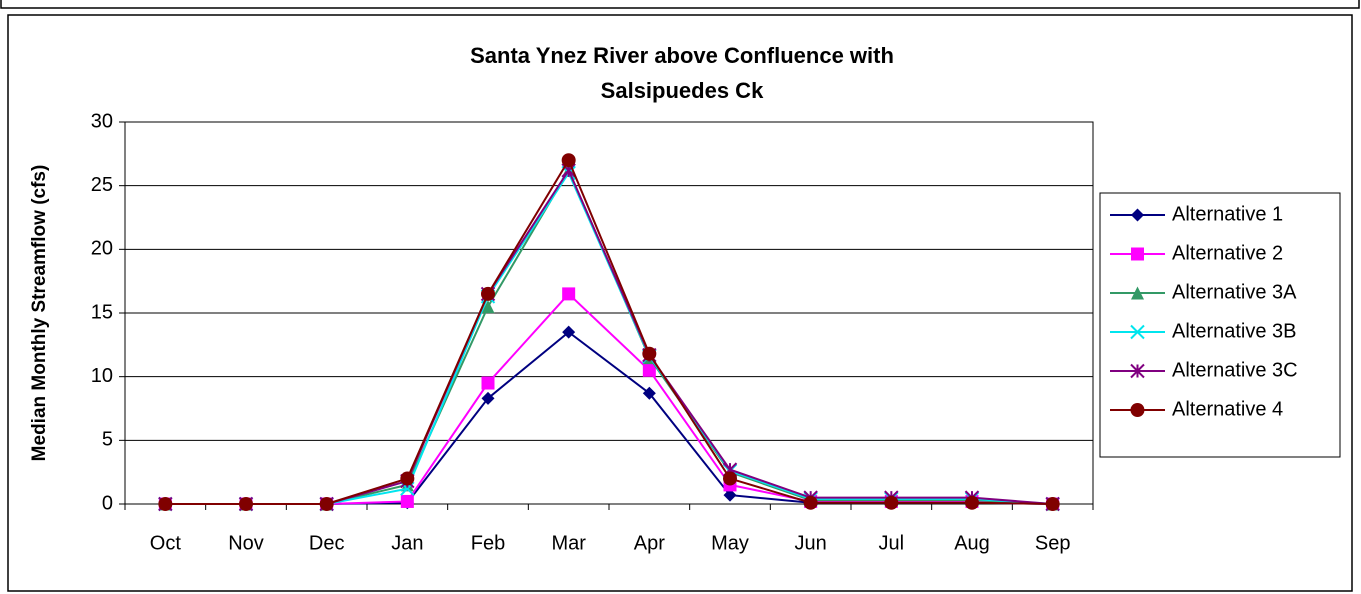 The width and height of the screenshot is (1361, 594). What do you see at coordinates (972, 543) in the screenshot?
I see `x-tick-label: Aug` at bounding box center [972, 543].